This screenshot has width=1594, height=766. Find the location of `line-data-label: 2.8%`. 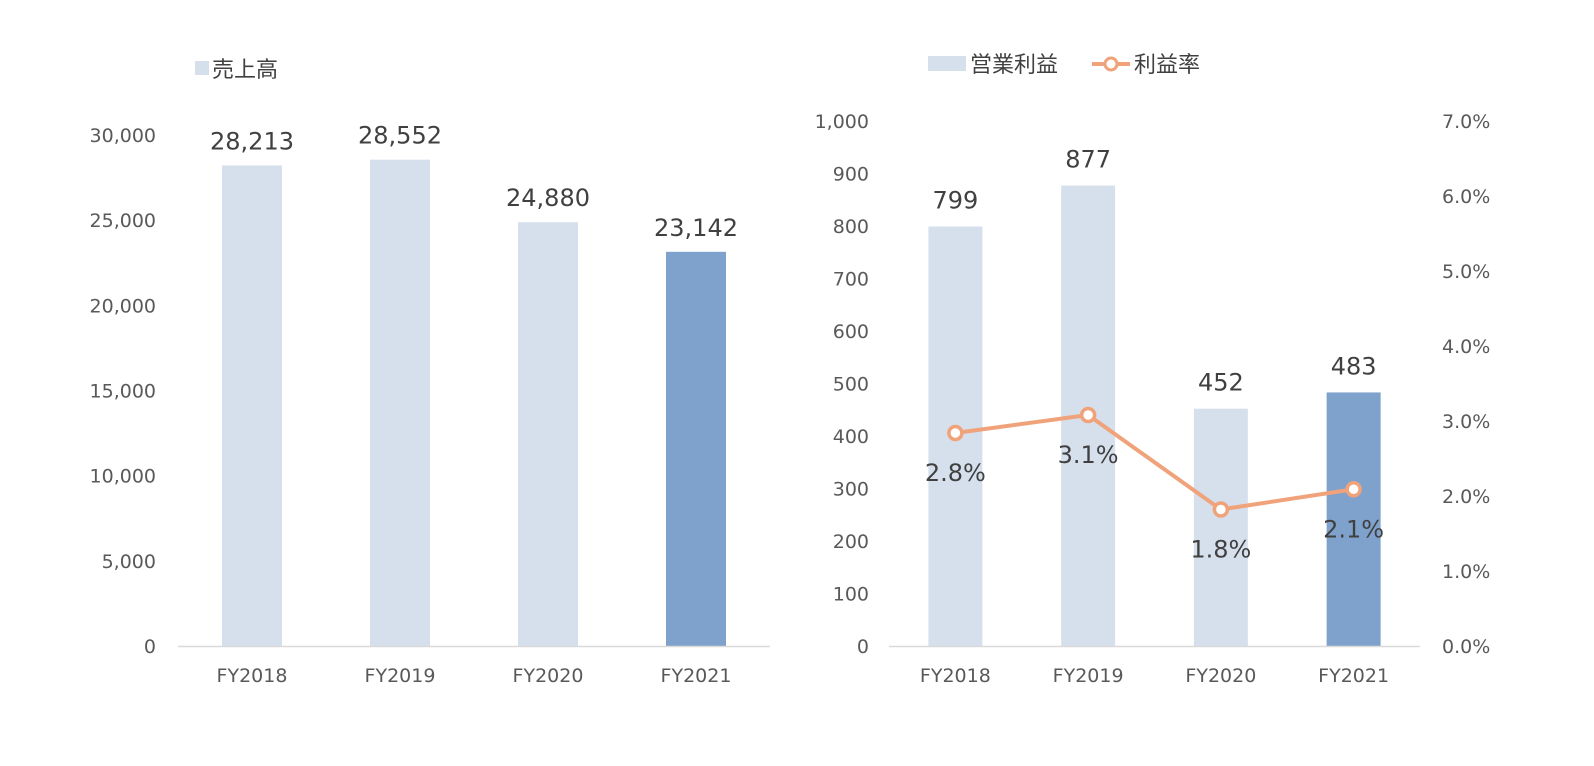

line-data-label: 2.8% is located at coordinates (955, 473).